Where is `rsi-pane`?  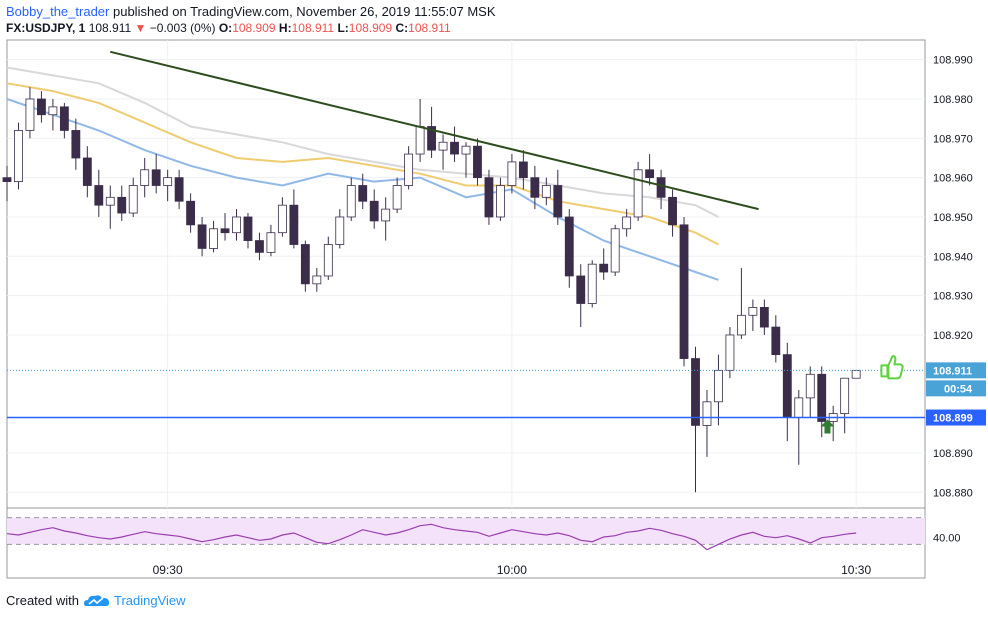
rsi-pane is located at coordinates (465, 534).